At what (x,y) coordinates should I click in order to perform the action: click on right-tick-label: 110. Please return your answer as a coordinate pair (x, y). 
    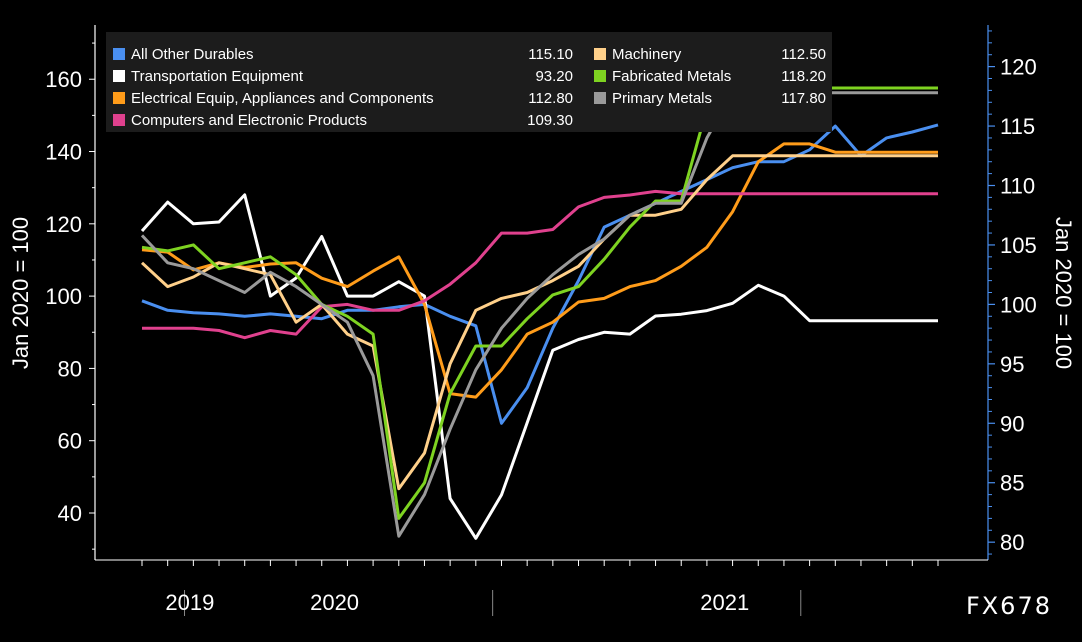
    Looking at the image, I should click on (1017, 186).